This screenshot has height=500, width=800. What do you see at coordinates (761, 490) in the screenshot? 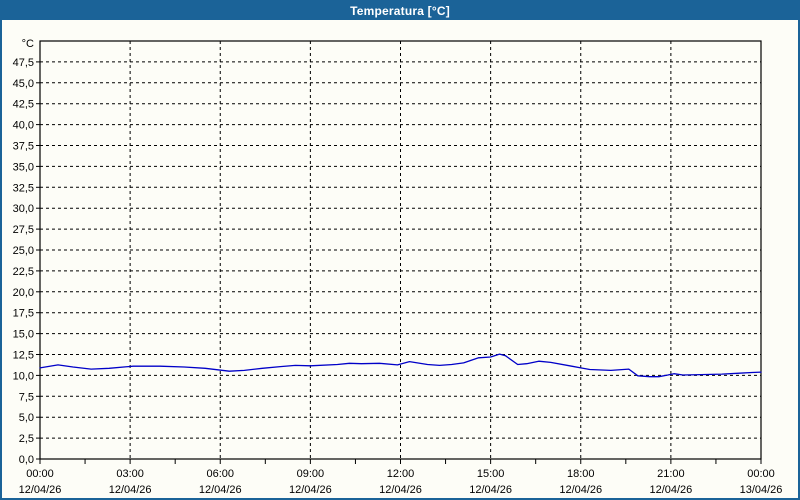
I see `x-tick-date: 13/04/26` at bounding box center [761, 490].